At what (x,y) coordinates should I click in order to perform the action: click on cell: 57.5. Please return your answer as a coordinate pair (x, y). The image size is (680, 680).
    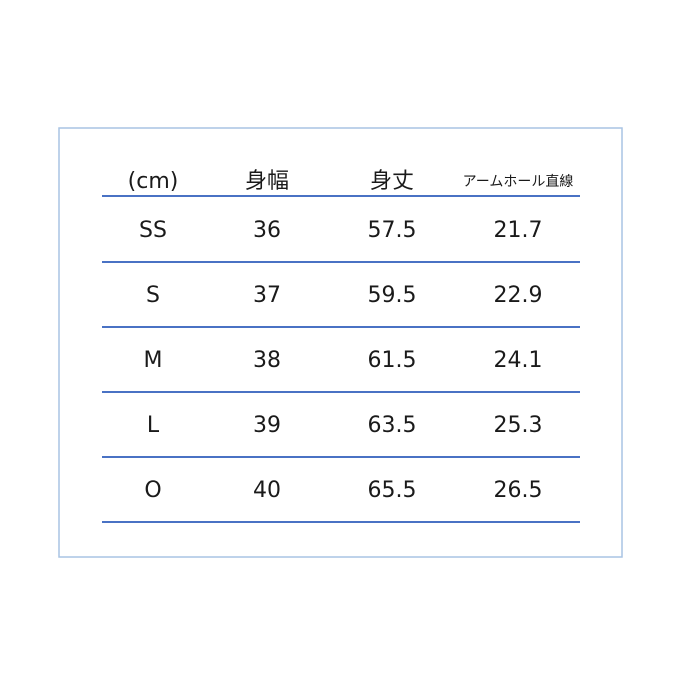
    Looking at the image, I should click on (392, 230).